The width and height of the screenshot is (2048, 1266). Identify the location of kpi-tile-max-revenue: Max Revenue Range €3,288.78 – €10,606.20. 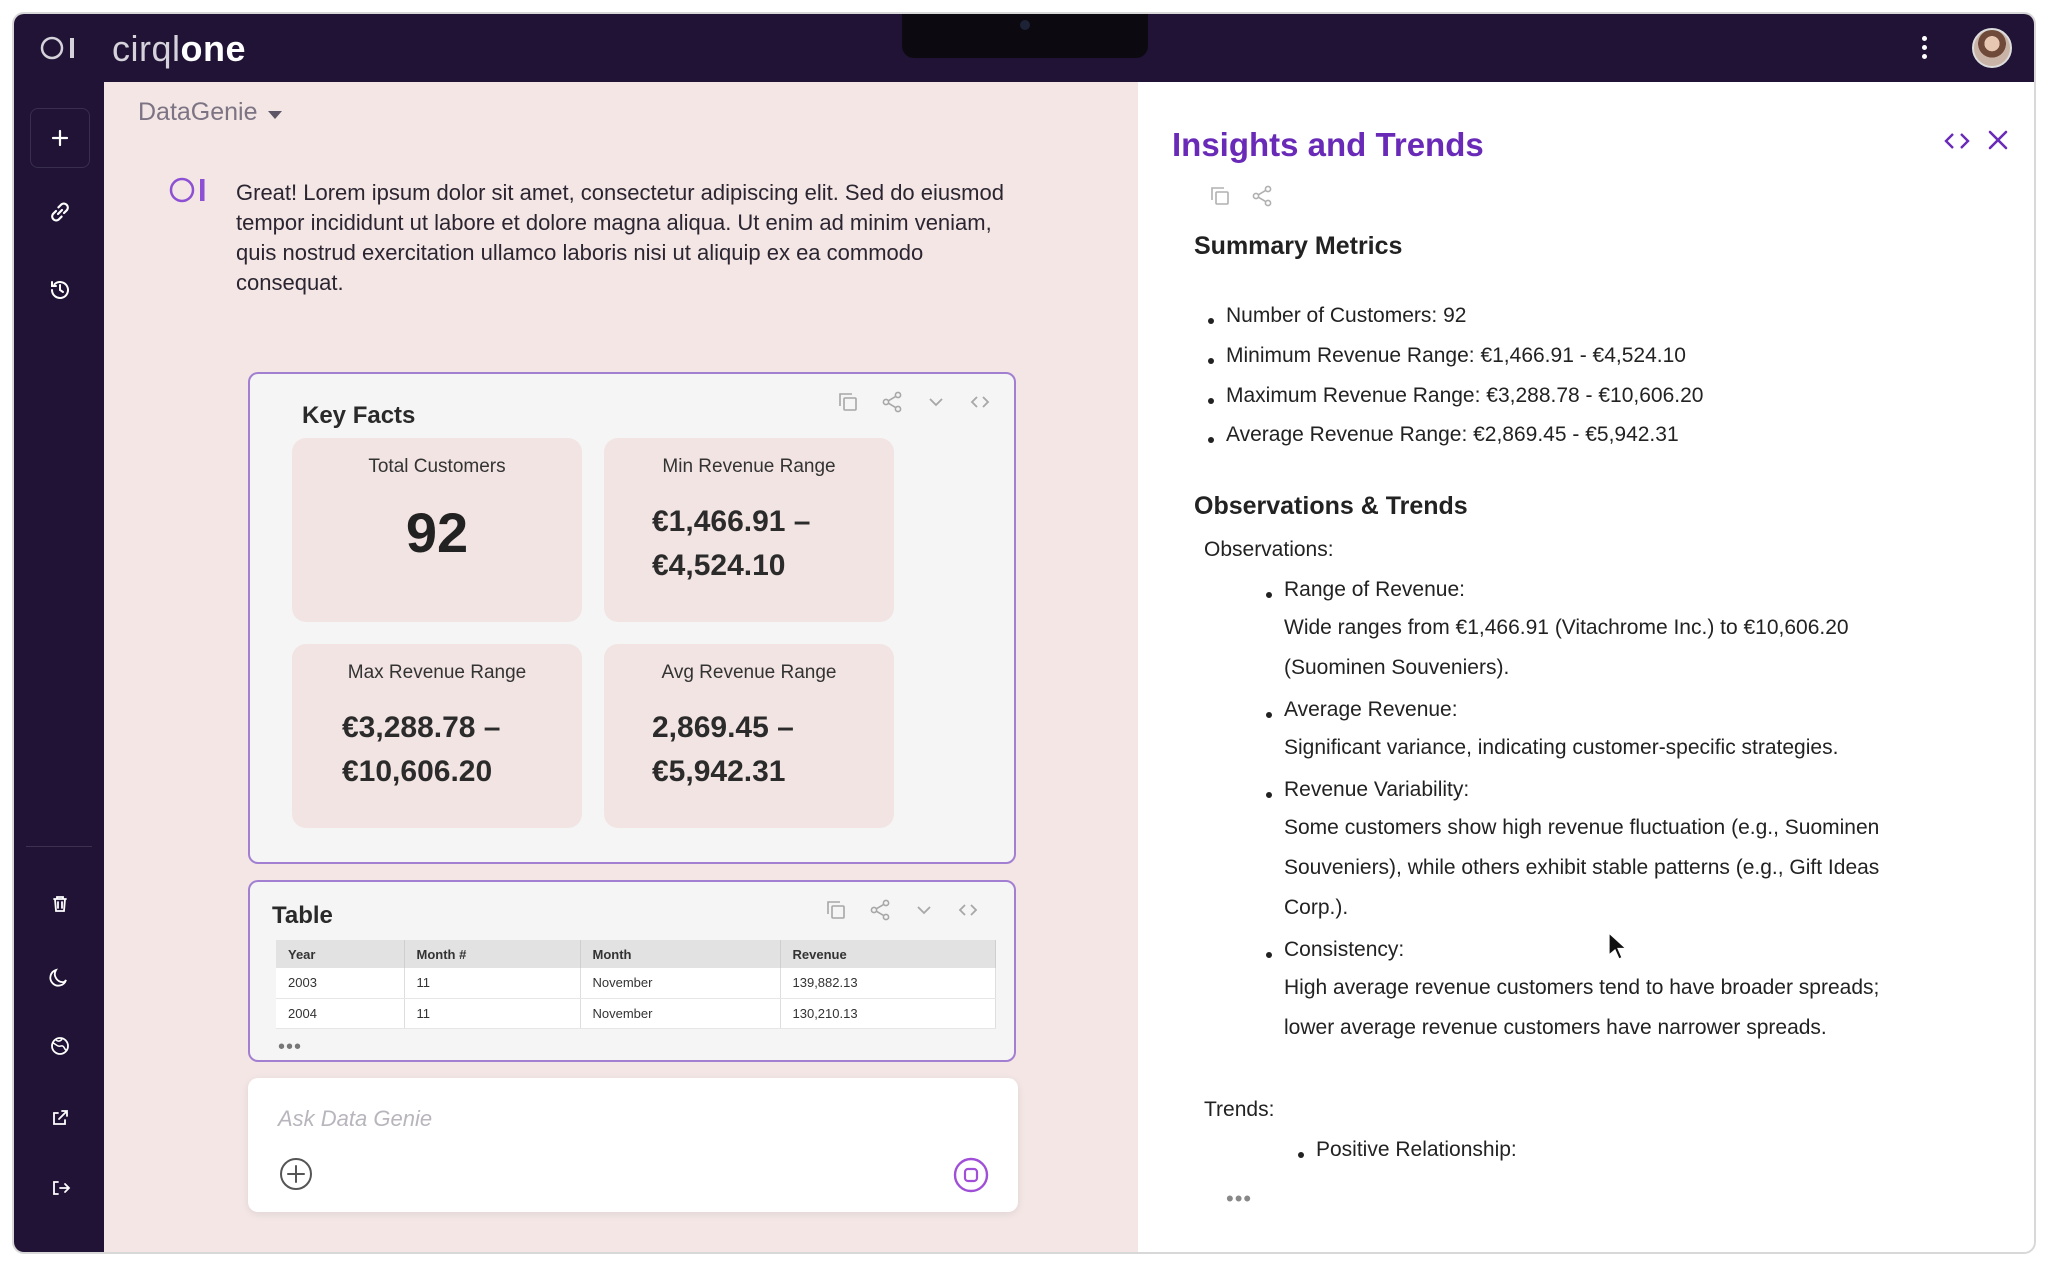
(437, 736).